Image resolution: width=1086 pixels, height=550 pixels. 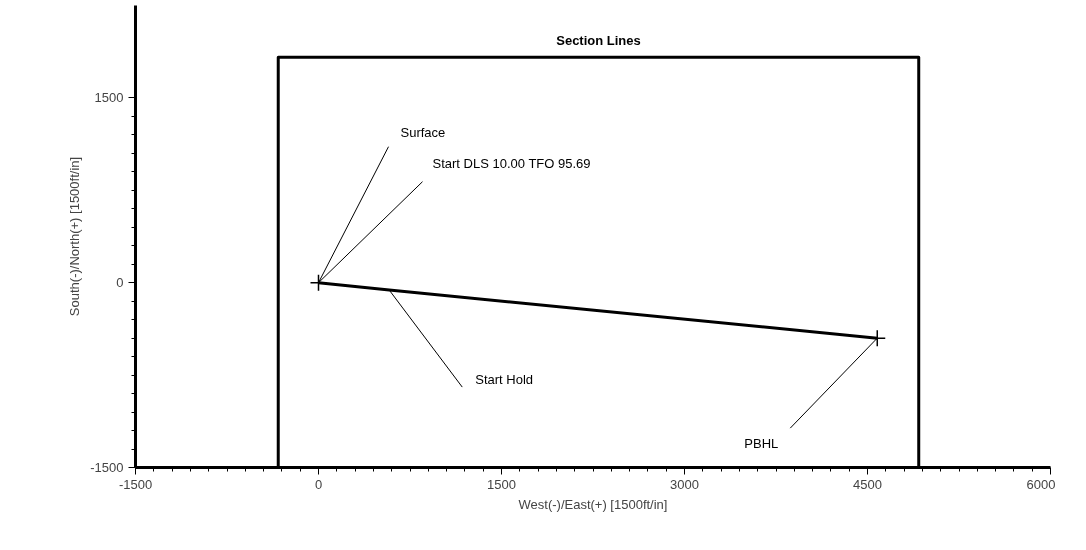 What do you see at coordinates (109, 98) in the screenshot?
I see `y-tick-label: 1500` at bounding box center [109, 98].